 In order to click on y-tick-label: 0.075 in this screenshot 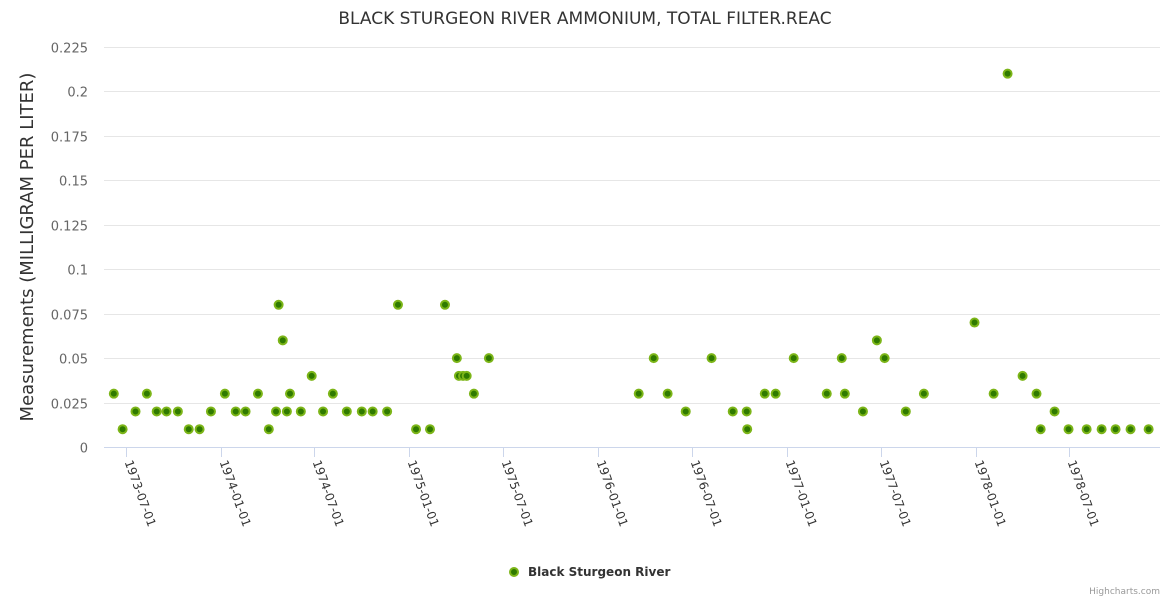, I will do `click(69, 316)`.